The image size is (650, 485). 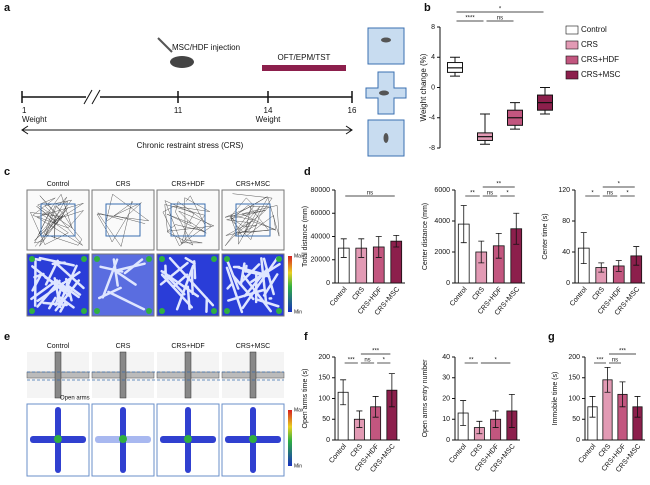 I want to click on y-tick-label: 40, so click(x=446, y=357).